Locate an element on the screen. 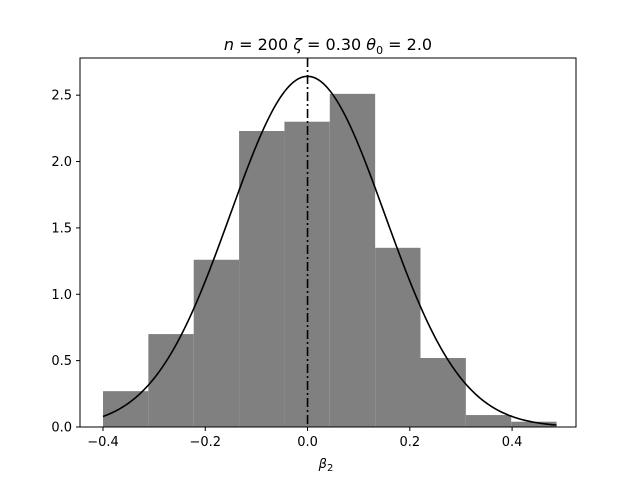 Image resolution: width=640 pixels, height=480 pixels. title-theta-value: 2.0 is located at coordinates (419, 44).